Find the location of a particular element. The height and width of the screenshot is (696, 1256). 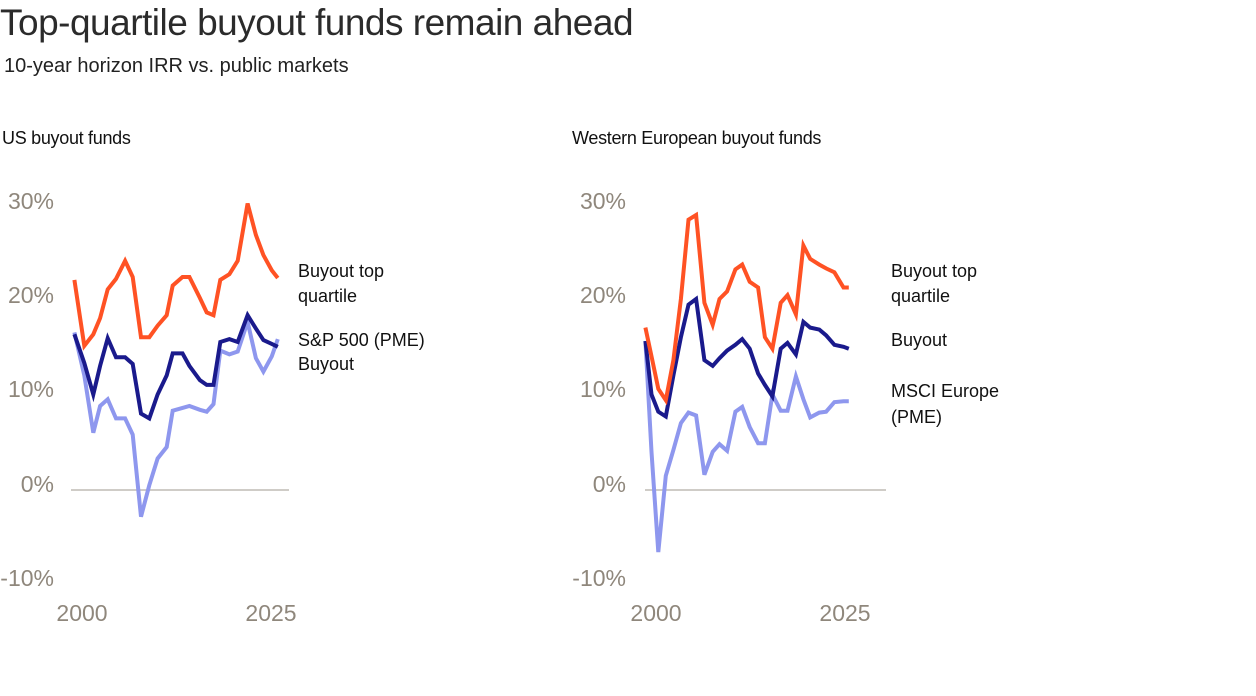

europe-series-msci-europe-pme is located at coordinates (746, 446).